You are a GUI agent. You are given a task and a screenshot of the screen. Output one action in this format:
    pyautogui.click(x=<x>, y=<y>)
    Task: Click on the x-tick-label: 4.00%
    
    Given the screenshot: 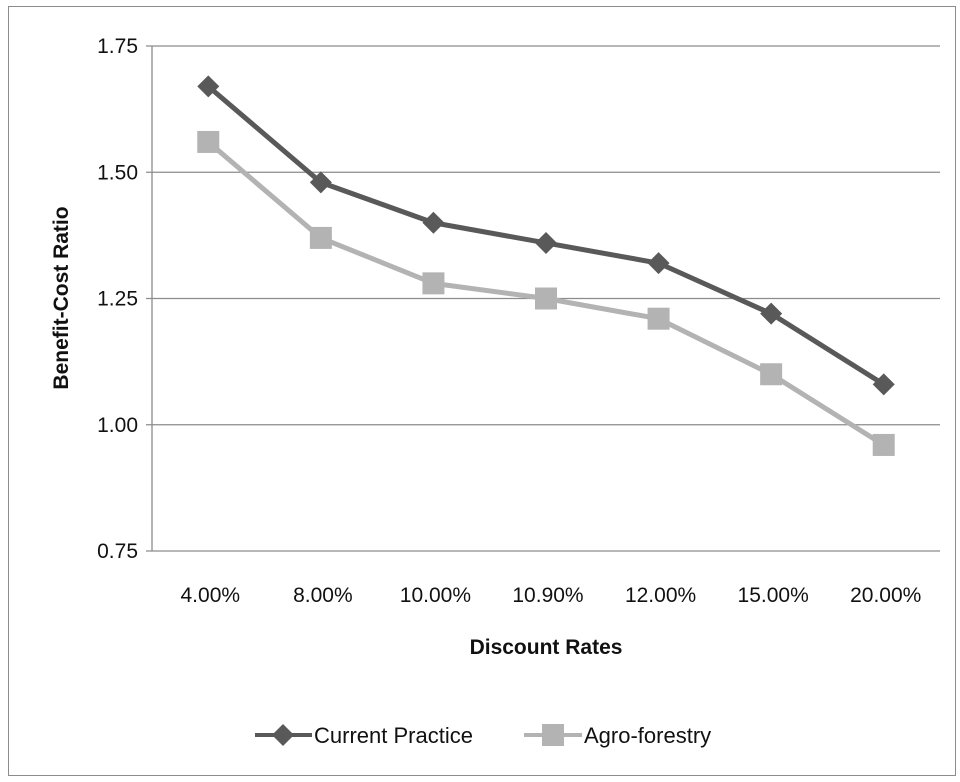 What is the action you would take?
    pyautogui.click(x=211, y=595)
    